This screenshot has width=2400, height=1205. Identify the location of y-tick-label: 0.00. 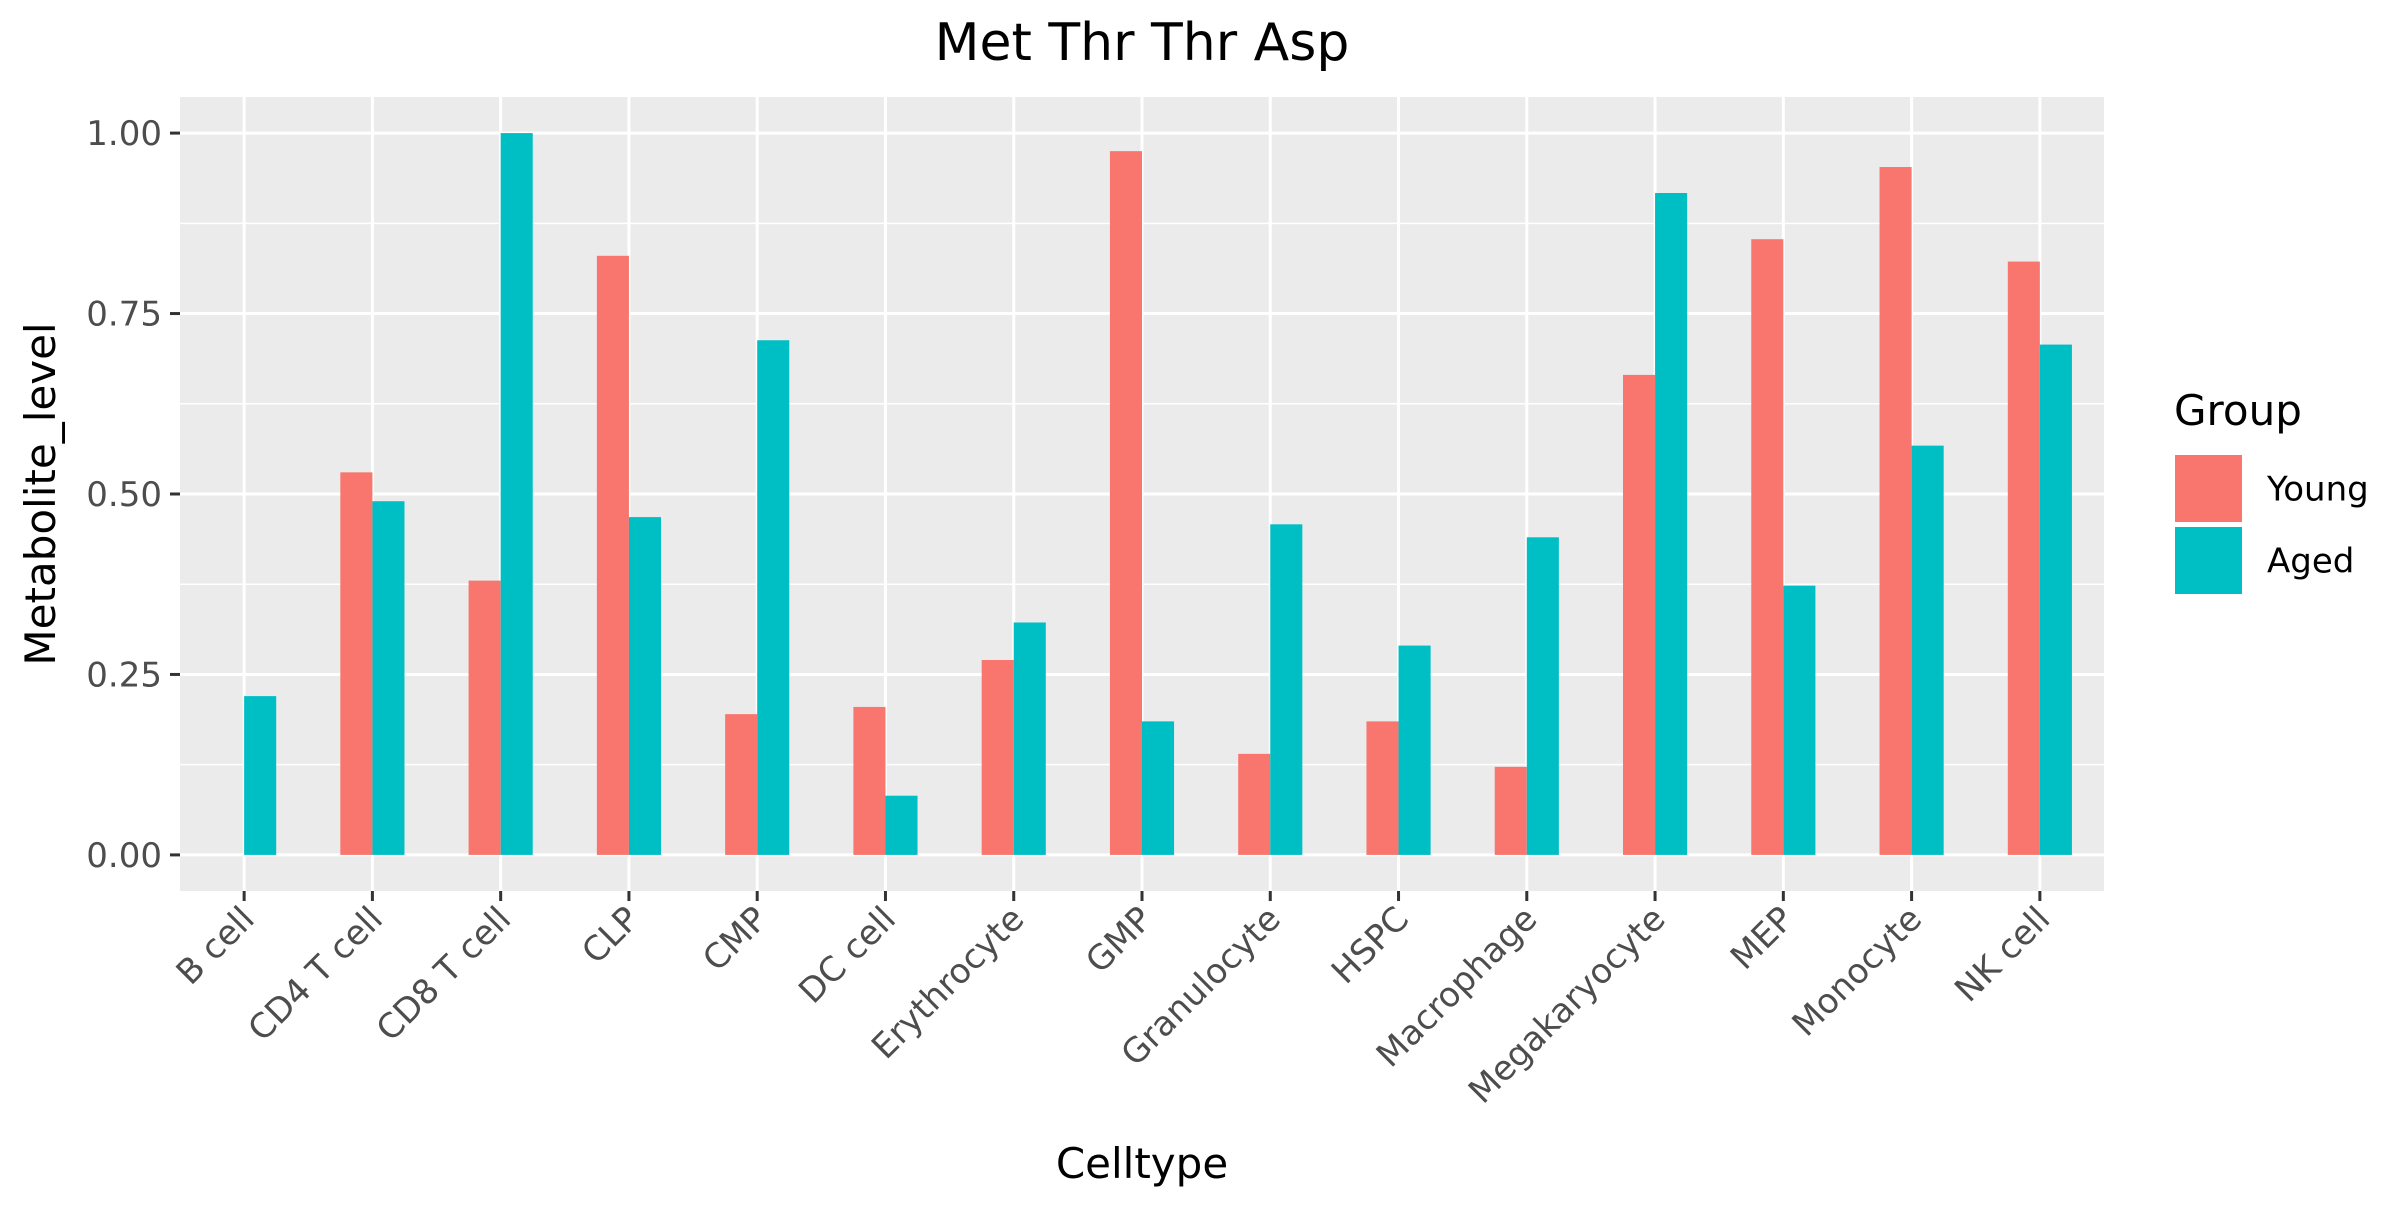
(124, 856).